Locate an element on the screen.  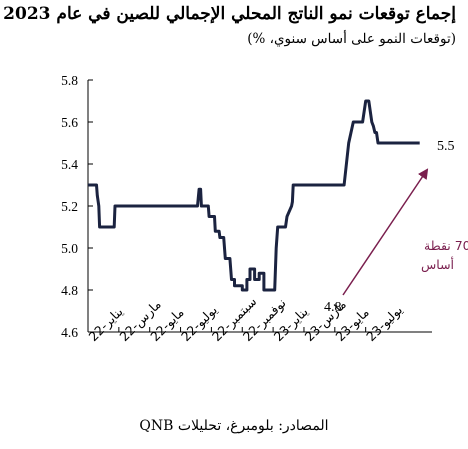
y-tick-label: 4.8 is located at coordinates (69, 290).